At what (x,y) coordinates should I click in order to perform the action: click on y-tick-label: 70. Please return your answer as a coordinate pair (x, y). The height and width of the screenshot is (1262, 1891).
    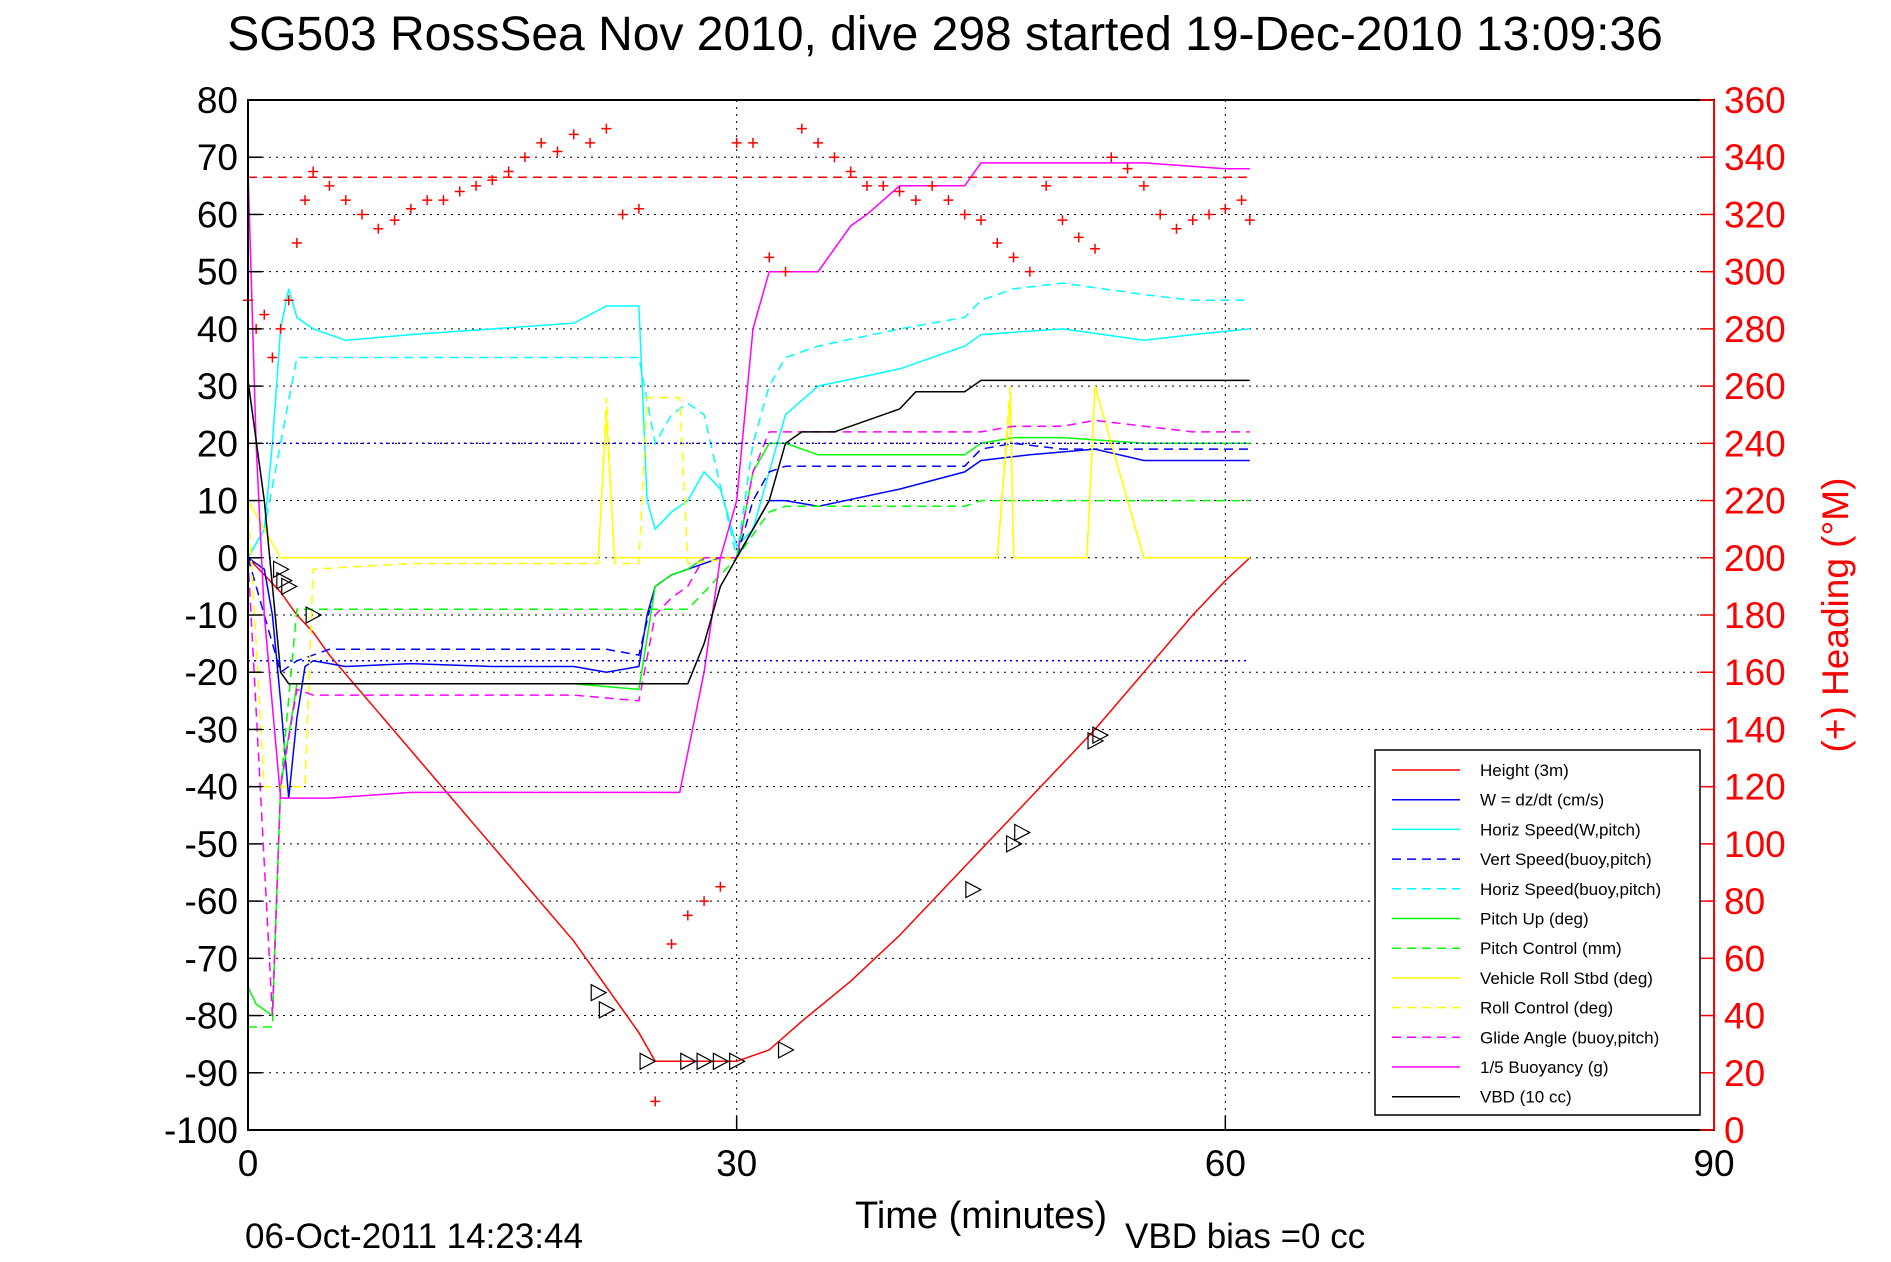
    Looking at the image, I should click on (217, 157).